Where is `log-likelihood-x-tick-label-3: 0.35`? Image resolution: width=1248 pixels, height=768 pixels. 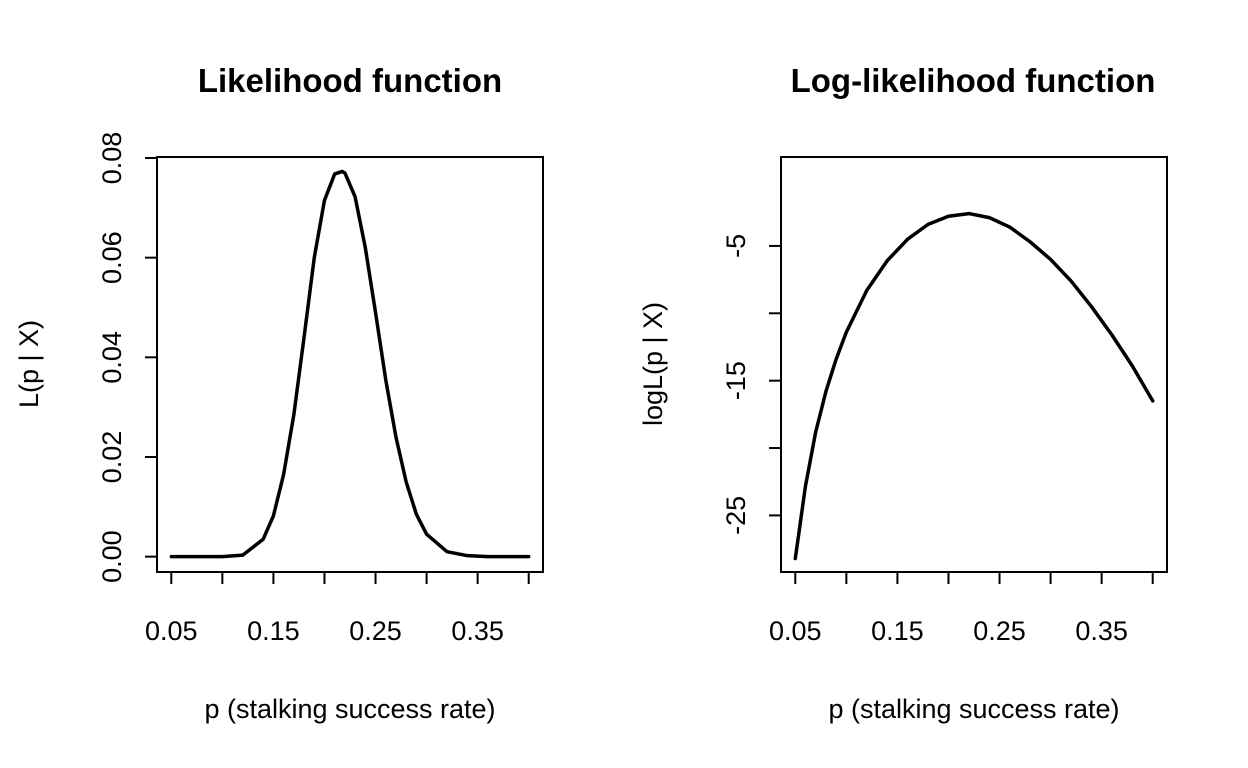
log-likelihood-x-tick-label-3: 0.35 is located at coordinates (1101, 631).